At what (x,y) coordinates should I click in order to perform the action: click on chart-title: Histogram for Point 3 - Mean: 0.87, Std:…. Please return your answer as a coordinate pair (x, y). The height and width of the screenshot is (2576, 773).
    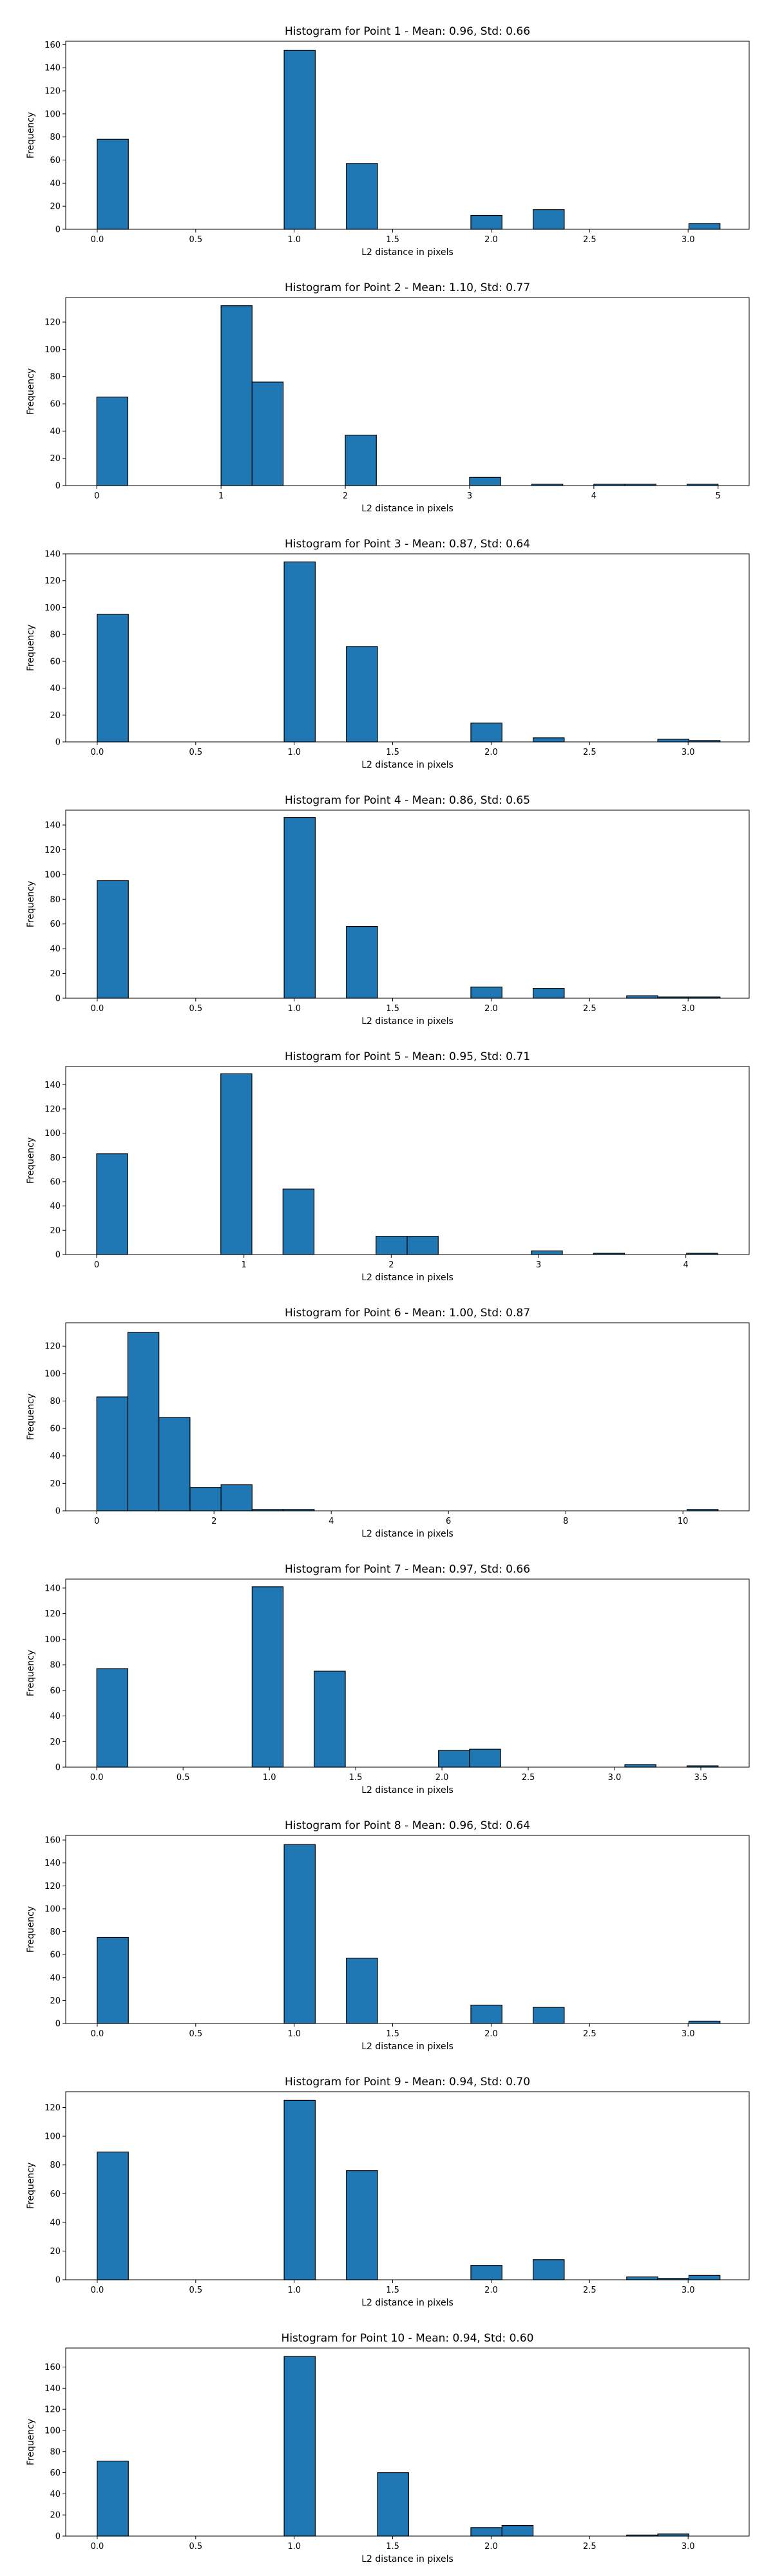
    Looking at the image, I should click on (407, 544).